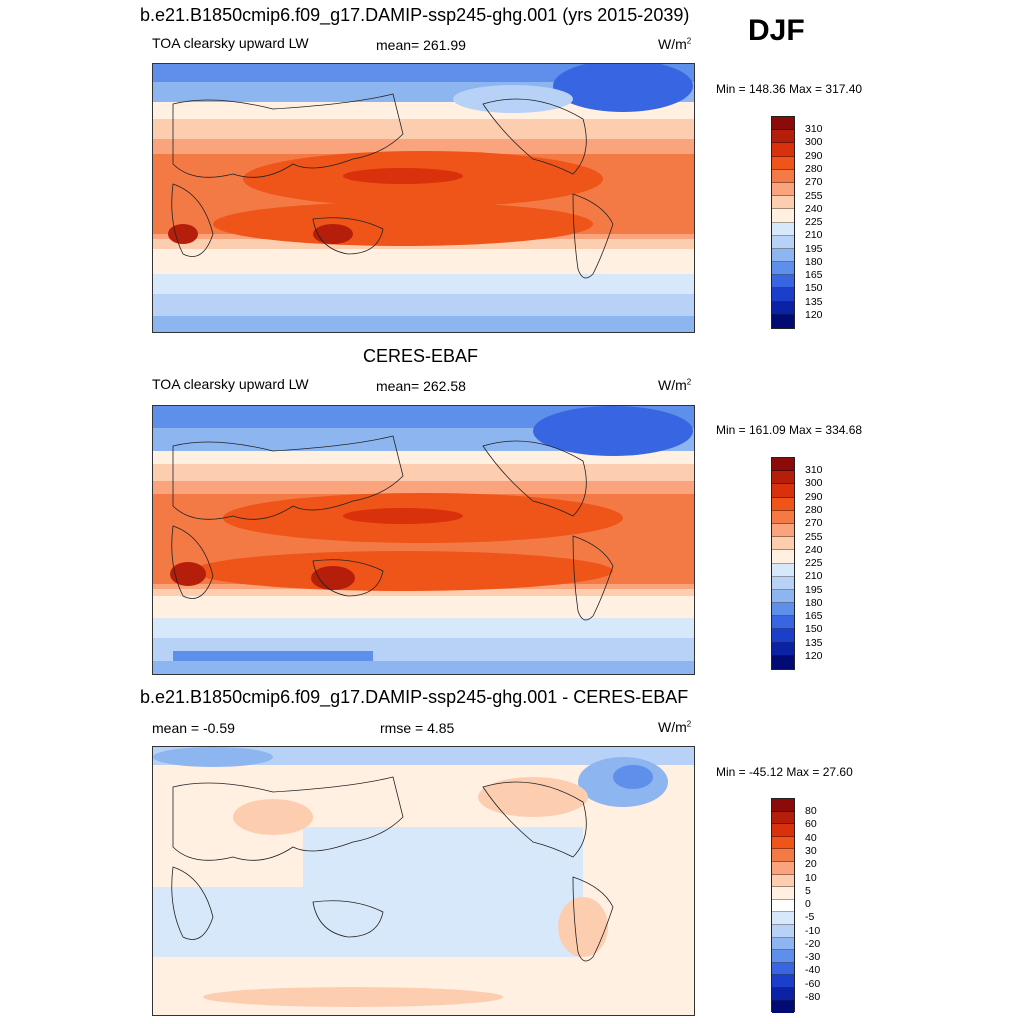 Image resolution: width=1024 pixels, height=1024 pixels. I want to click on panel-1-tick: 255, so click(814, 196).